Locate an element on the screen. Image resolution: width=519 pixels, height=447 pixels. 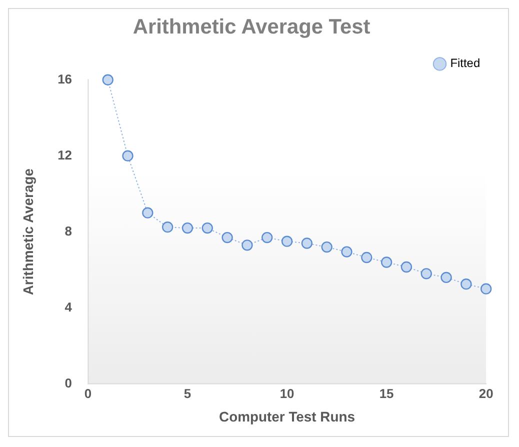
y-tick-label: 16 is located at coordinates (65, 78).